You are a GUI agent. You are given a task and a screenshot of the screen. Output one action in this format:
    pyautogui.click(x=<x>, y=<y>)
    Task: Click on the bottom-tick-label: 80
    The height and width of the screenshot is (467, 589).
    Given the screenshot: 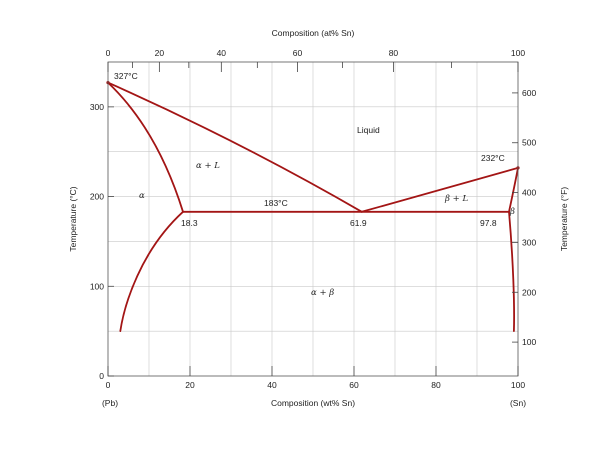 What is the action you would take?
    pyautogui.click(x=436, y=385)
    